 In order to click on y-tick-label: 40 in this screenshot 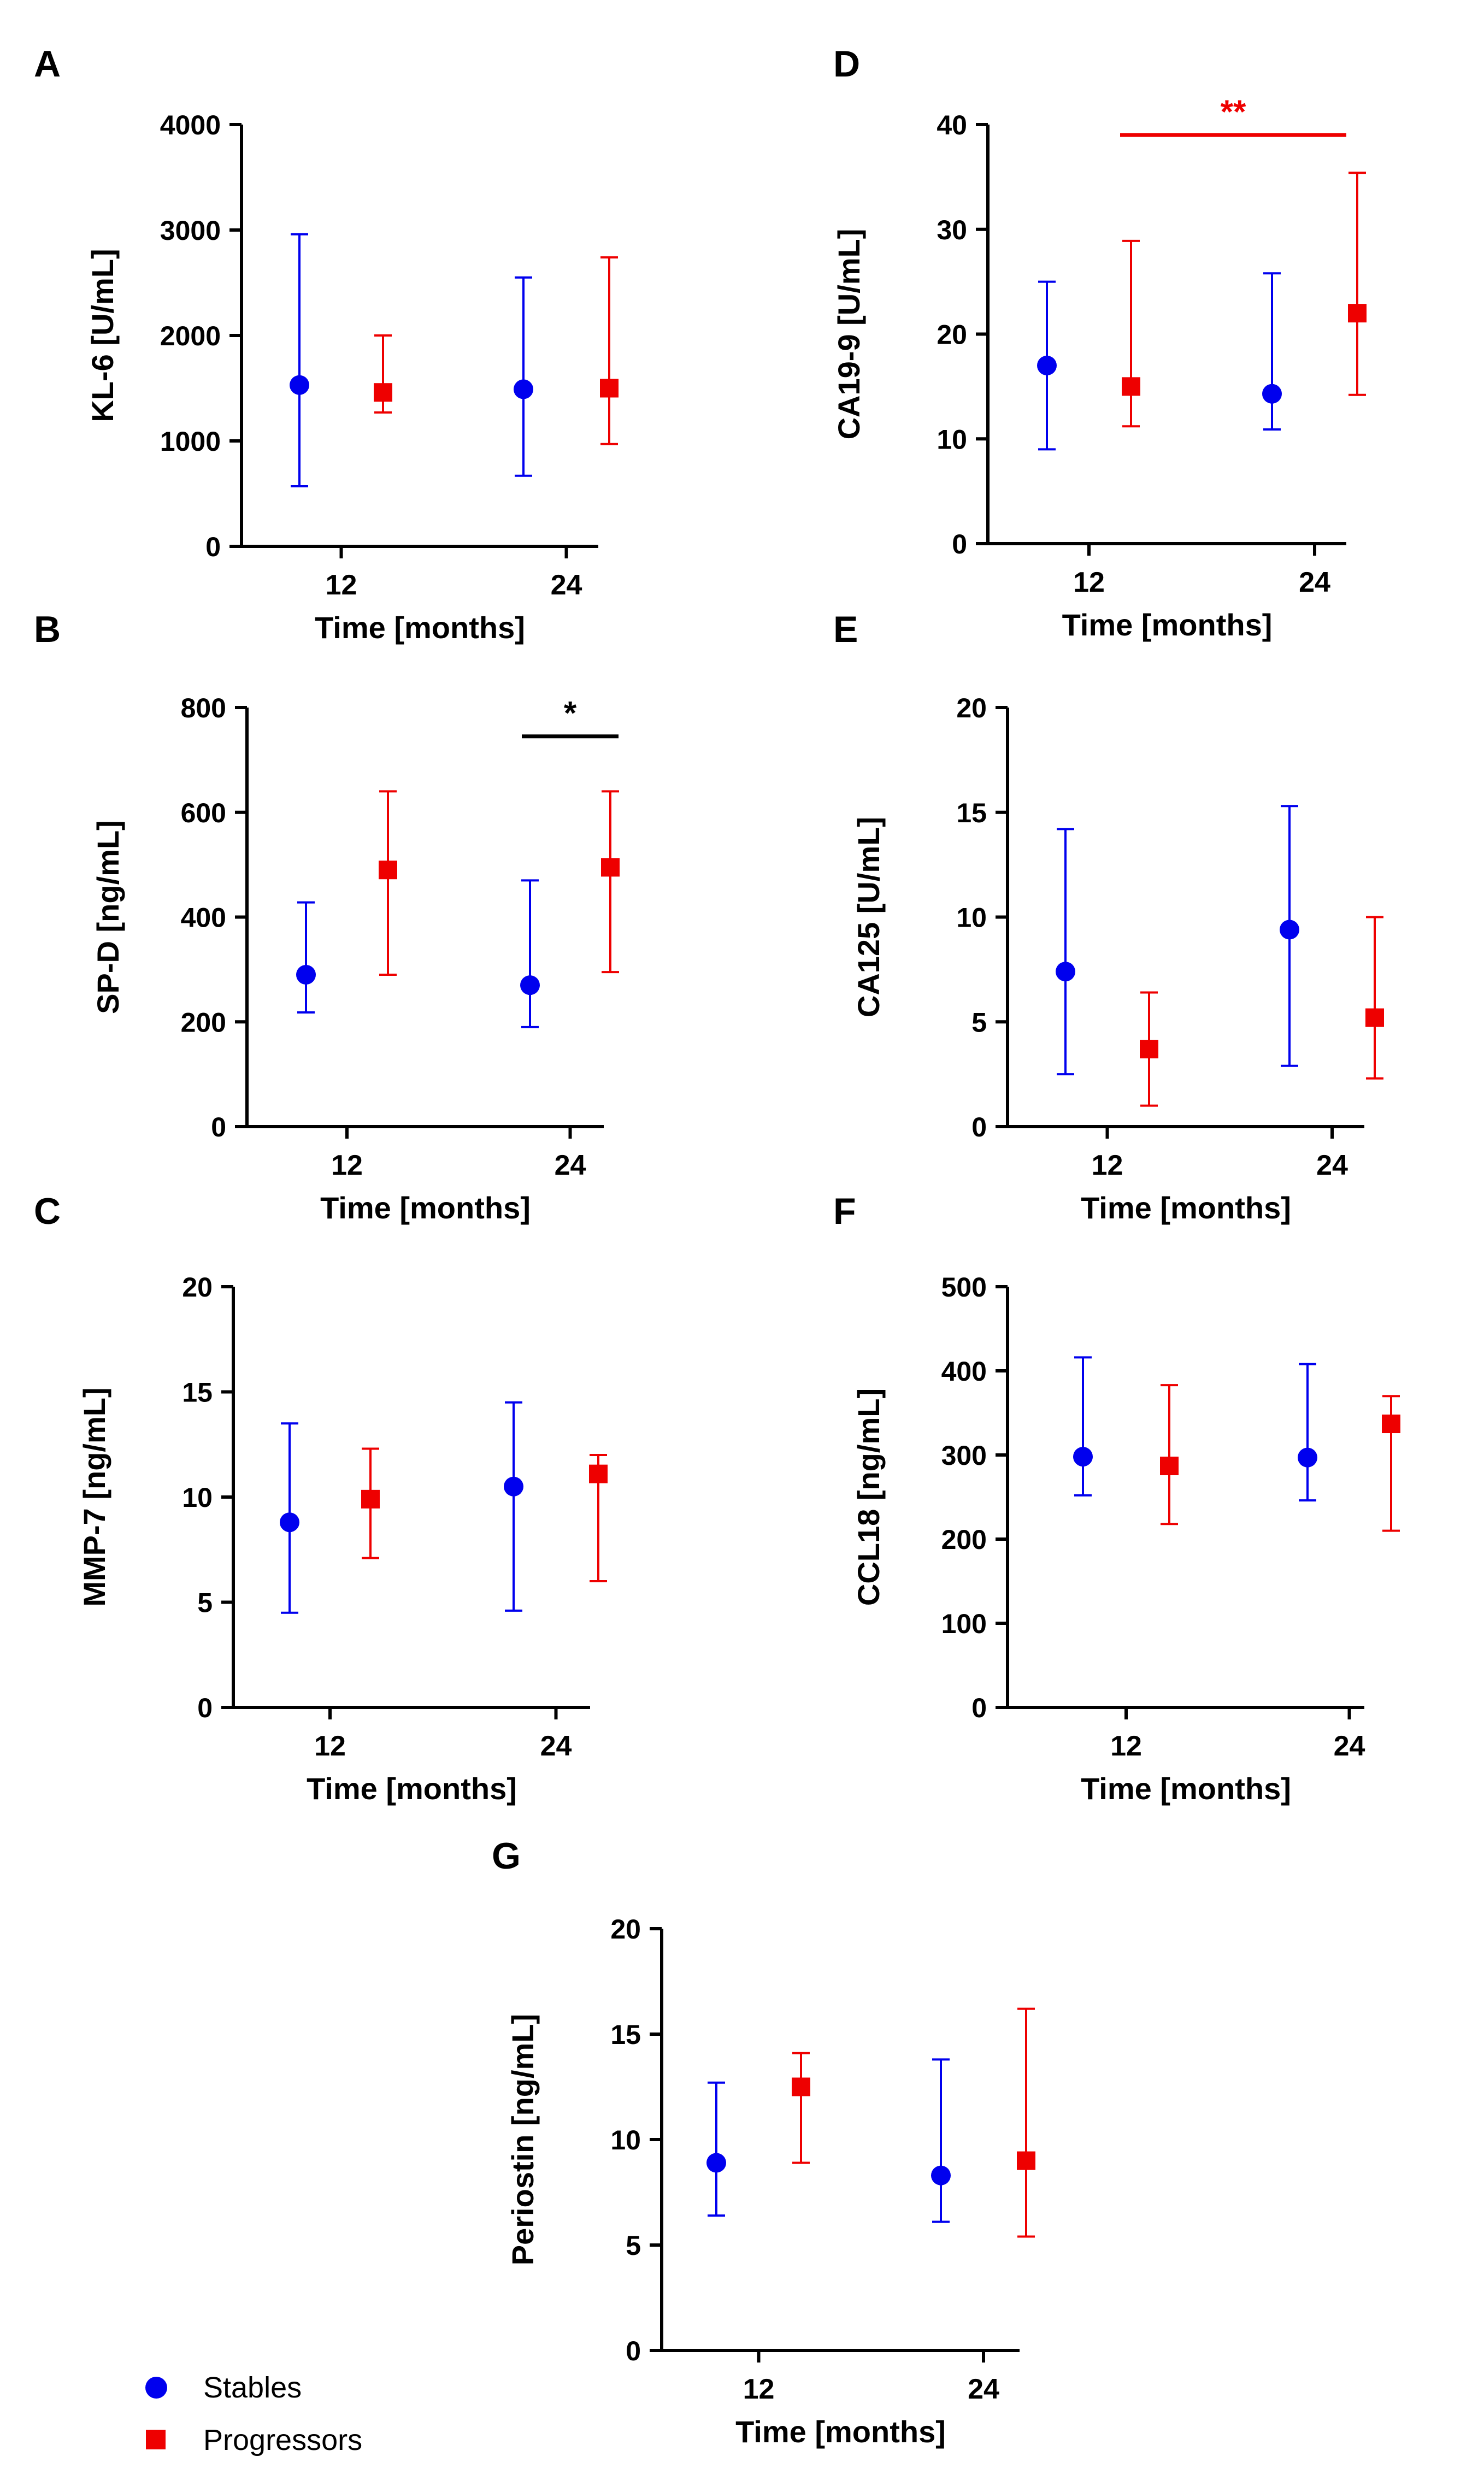, I will do `click(952, 125)`.